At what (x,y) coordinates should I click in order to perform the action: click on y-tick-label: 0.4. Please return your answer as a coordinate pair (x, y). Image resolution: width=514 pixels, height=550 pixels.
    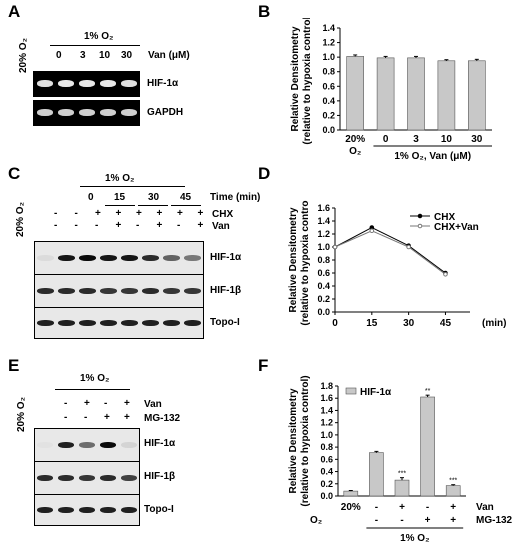
    Looking at the image, I should click on (326, 472).